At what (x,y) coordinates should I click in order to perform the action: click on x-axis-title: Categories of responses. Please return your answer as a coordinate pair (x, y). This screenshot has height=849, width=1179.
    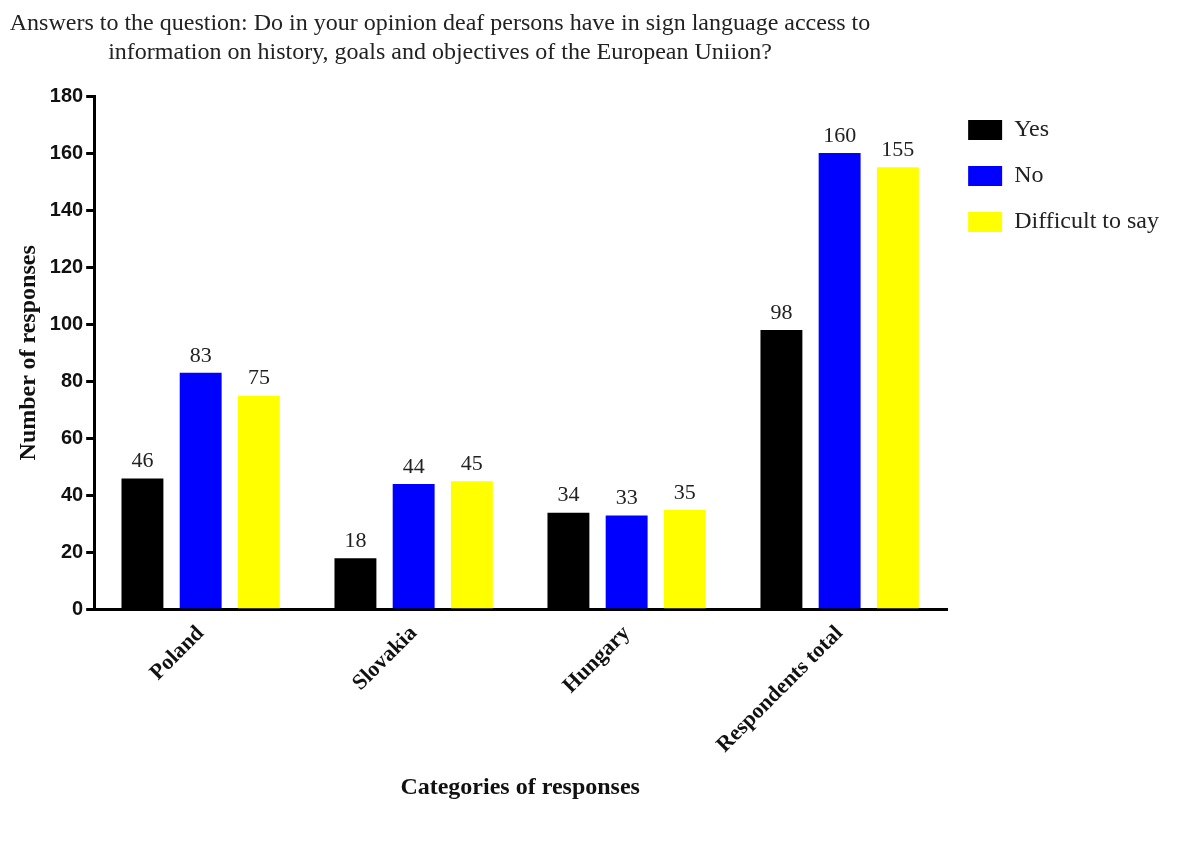
    Looking at the image, I should click on (520, 785).